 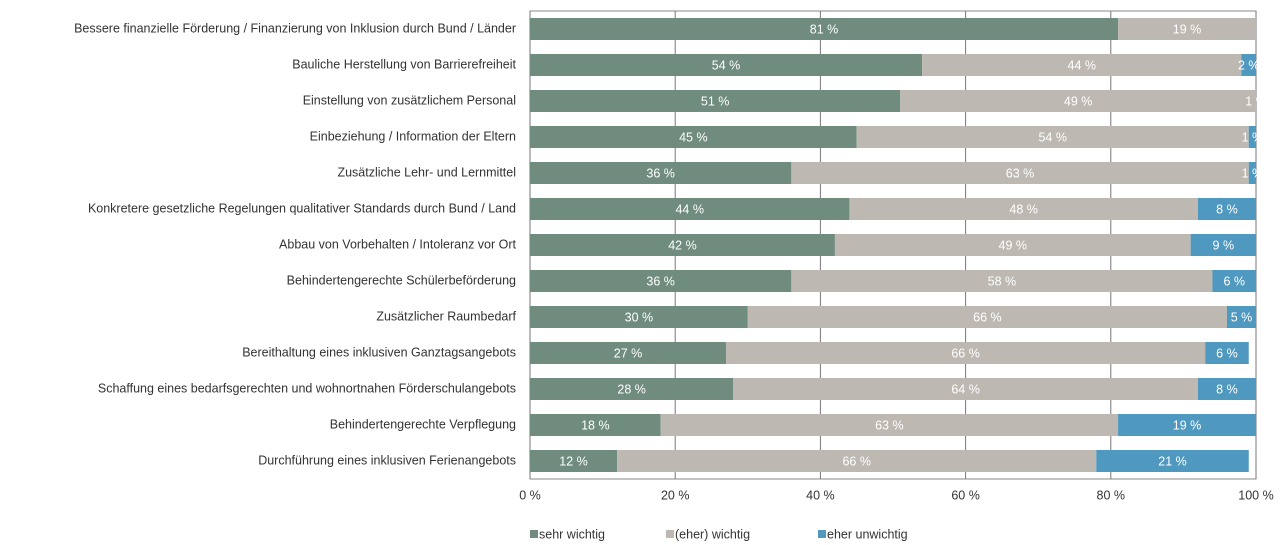 I want to click on value-label: 51 %, so click(x=715, y=101).